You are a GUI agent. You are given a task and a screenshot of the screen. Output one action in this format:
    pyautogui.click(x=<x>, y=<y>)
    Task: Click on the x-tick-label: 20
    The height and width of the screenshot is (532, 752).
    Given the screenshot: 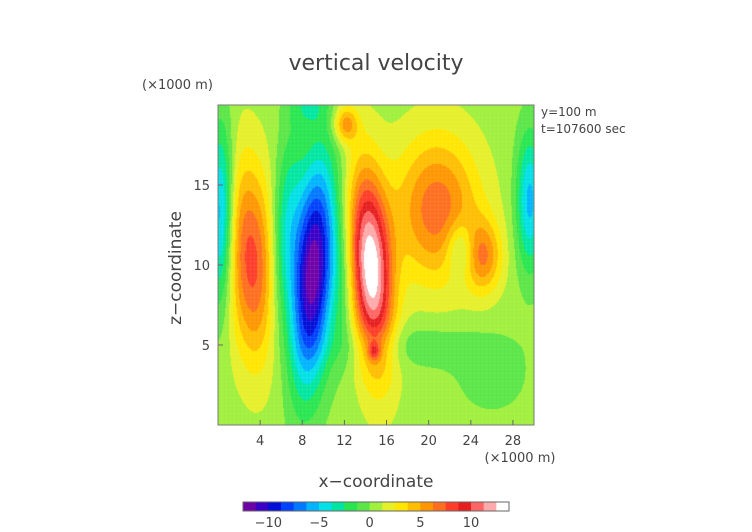 What is the action you would take?
    pyautogui.click(x=428, y=441)
    